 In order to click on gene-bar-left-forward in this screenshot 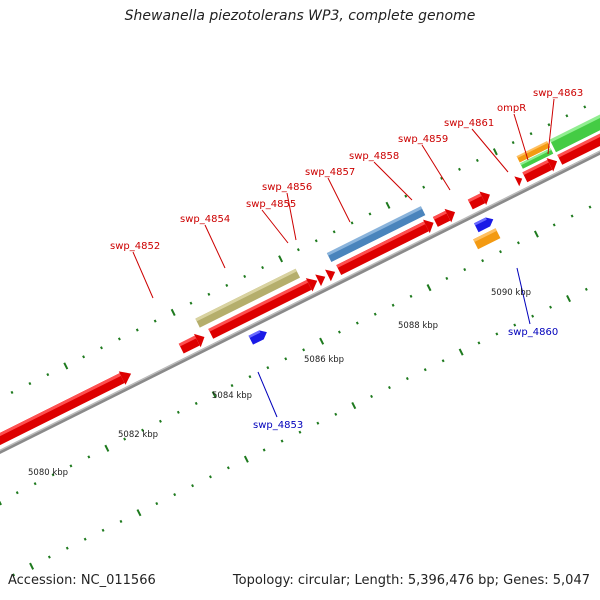, I will do `click(67, 409)`.